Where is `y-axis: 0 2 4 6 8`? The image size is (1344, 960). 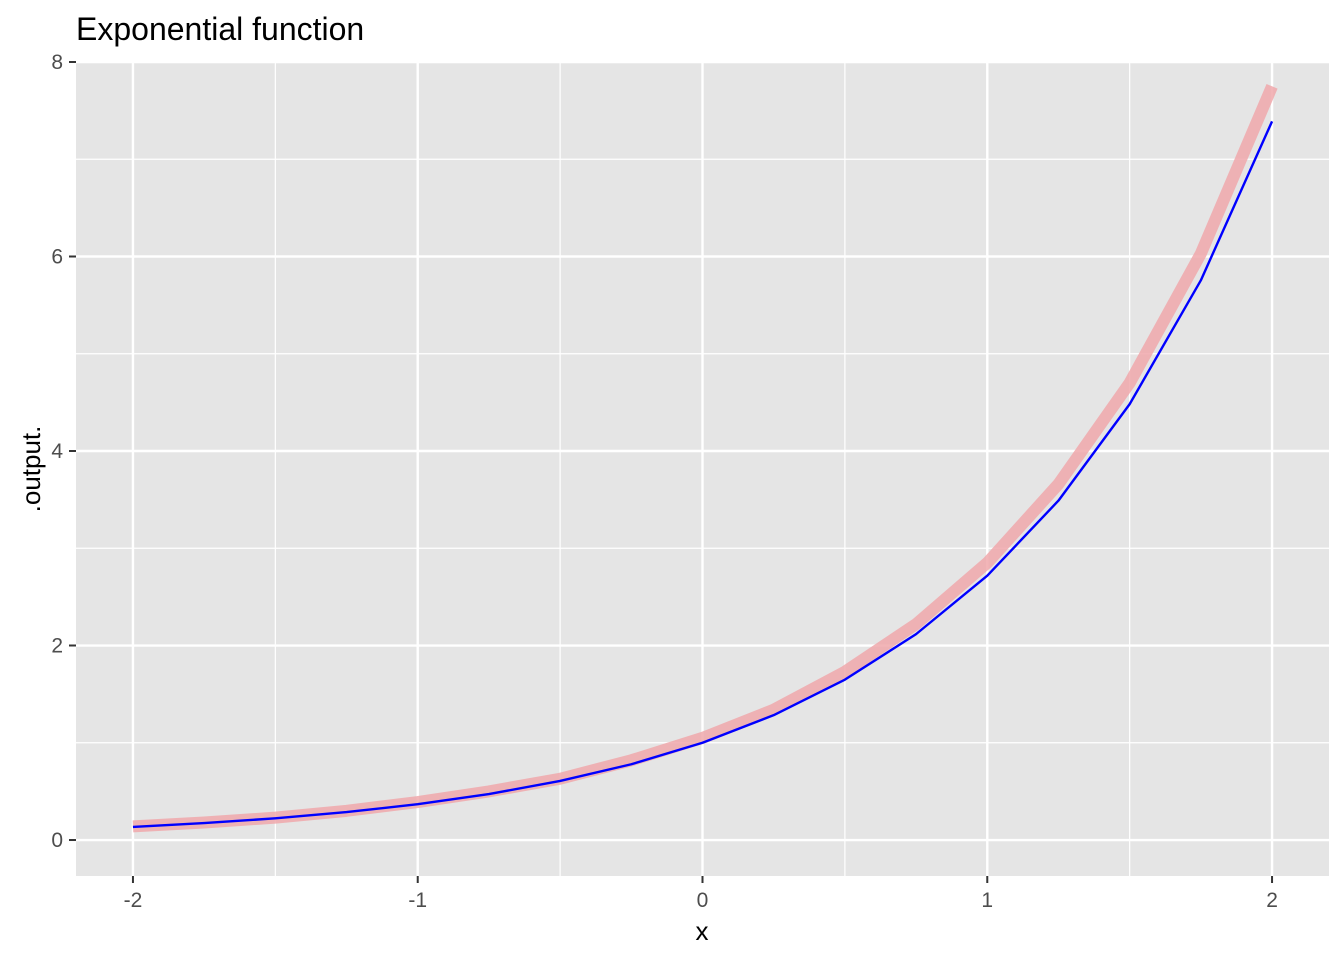
y-axis: 0 2 4 6 8 is located at coordinates (63, 451).